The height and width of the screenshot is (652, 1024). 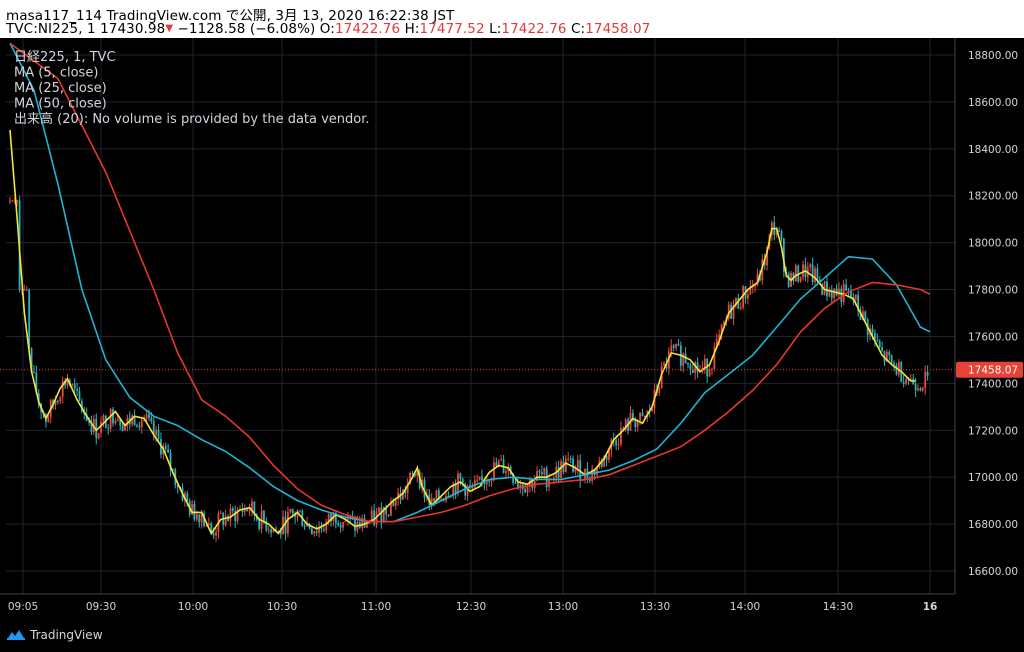 I want to click on price-tick-label: 16800.00, so click(x=993, y=525).